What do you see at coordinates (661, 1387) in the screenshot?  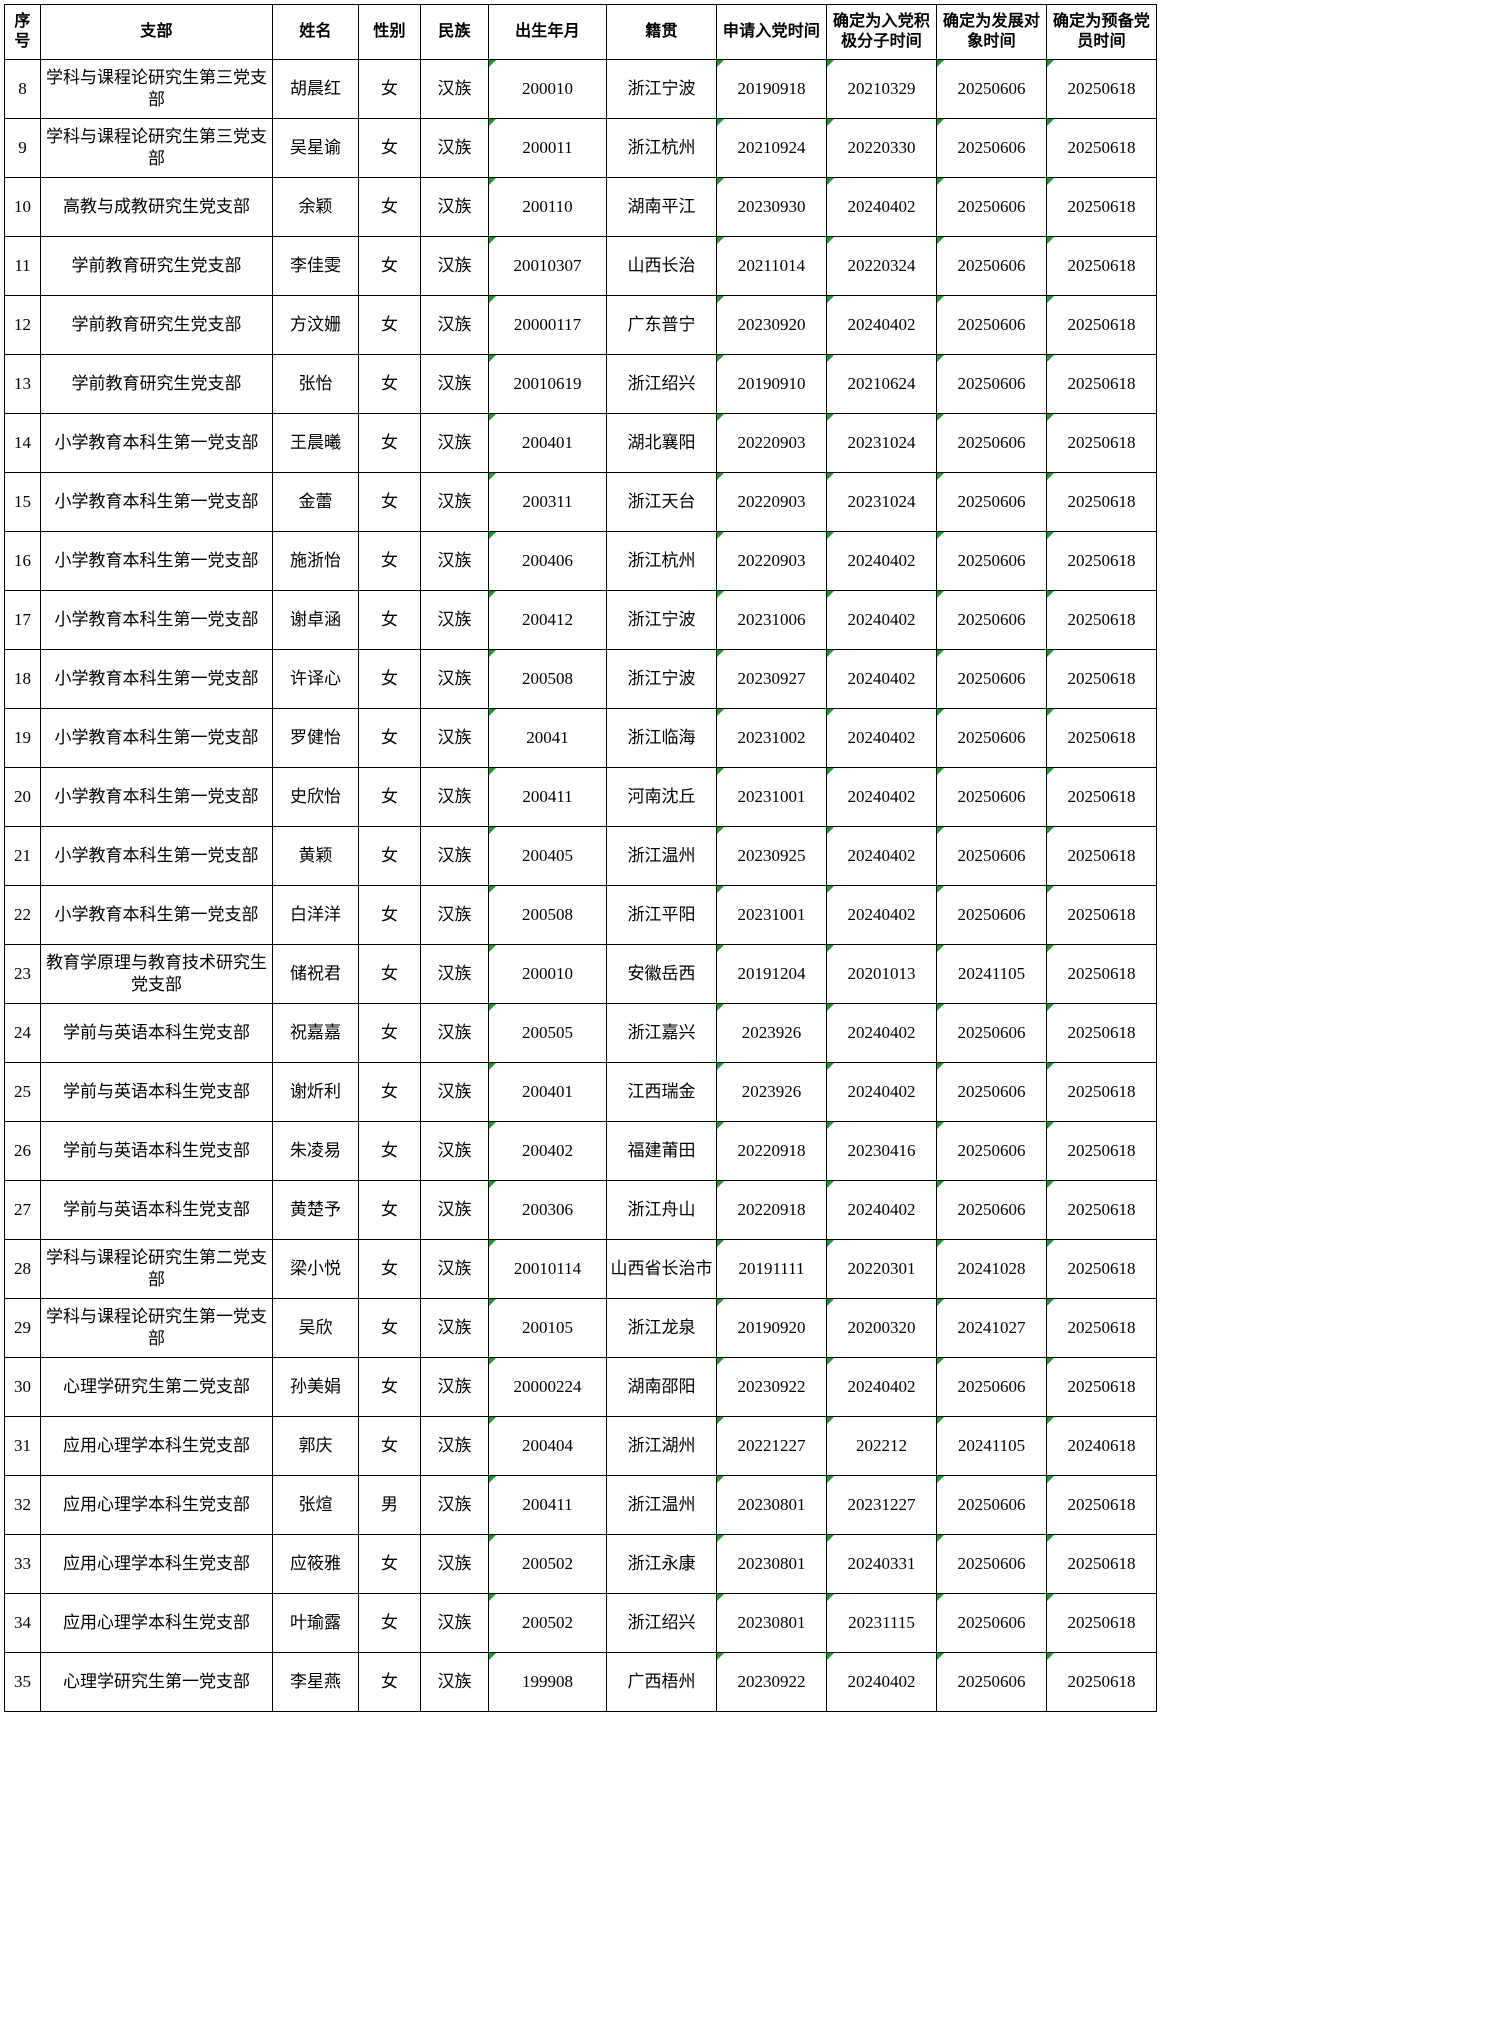 I see `cell-origin: 湖南邵阳` at bounding box center [661, 1387].